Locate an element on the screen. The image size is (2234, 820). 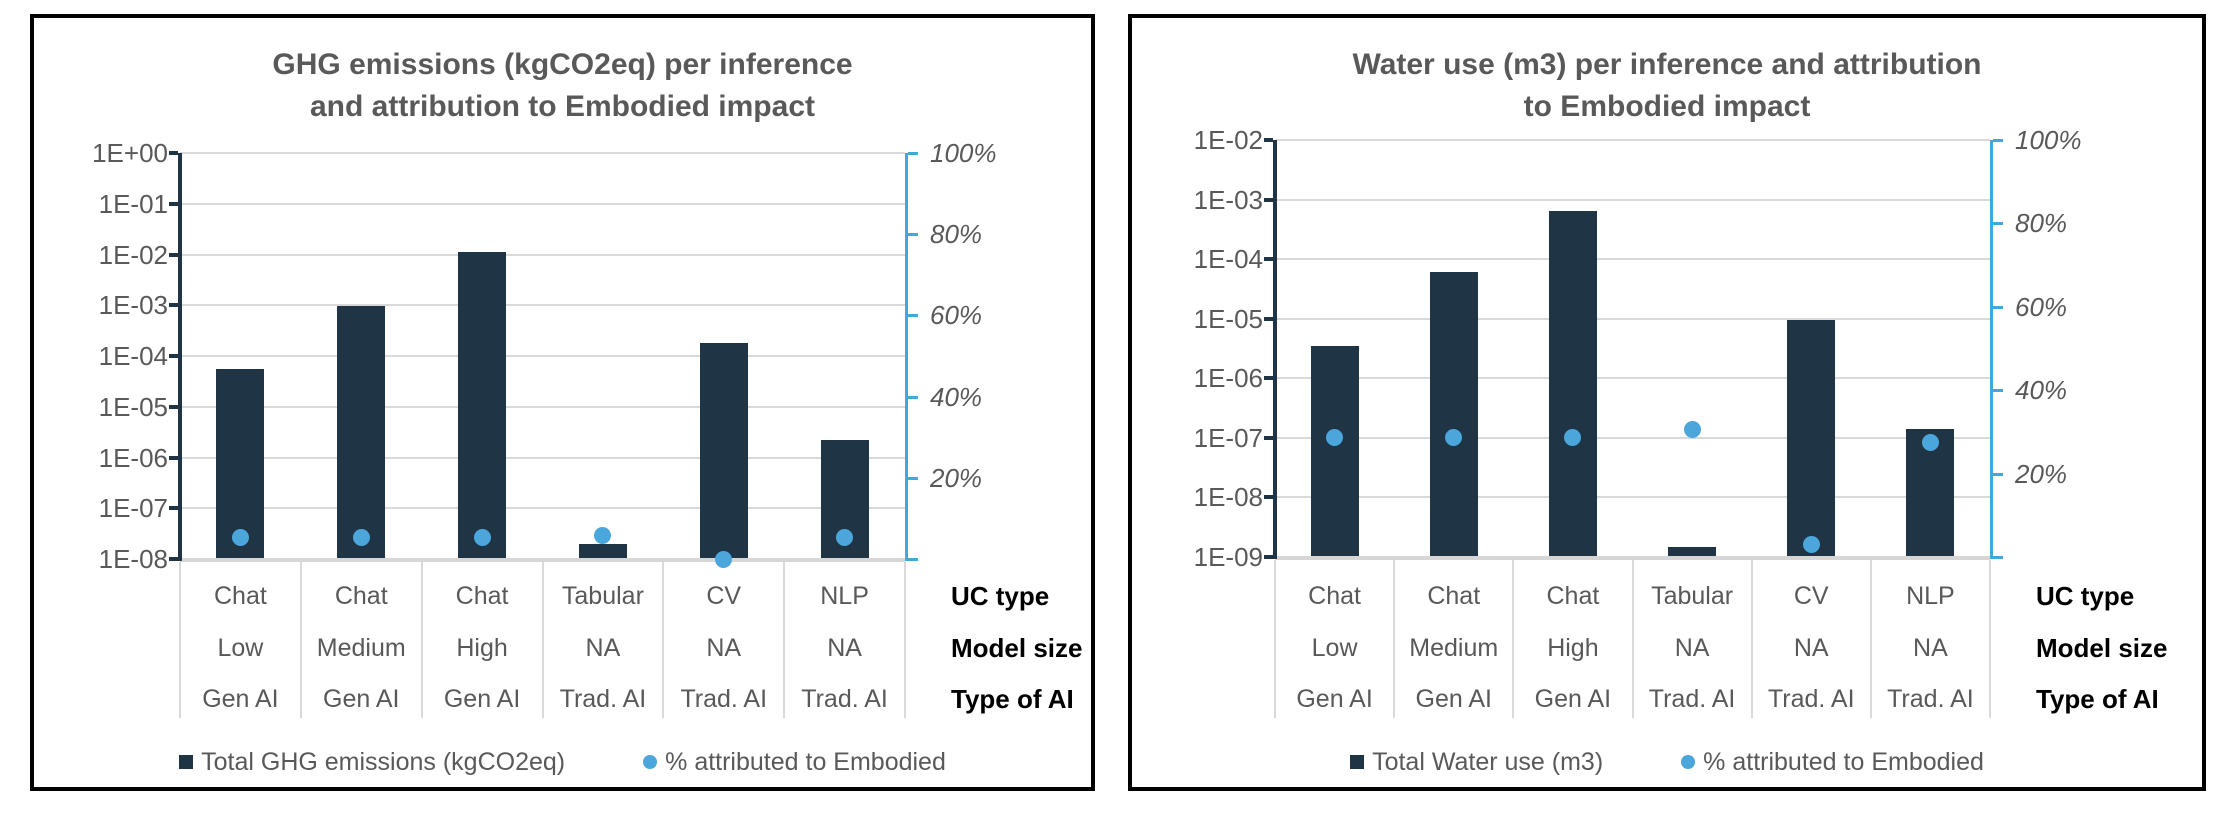
x-axis-line is located at coordinates (542, 560).